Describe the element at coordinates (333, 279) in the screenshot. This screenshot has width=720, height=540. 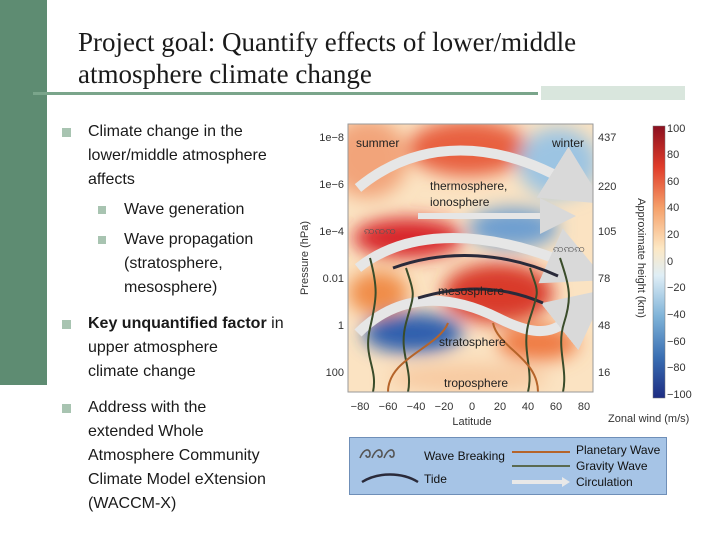
I see `pressure-tick: 0.01` at that location.